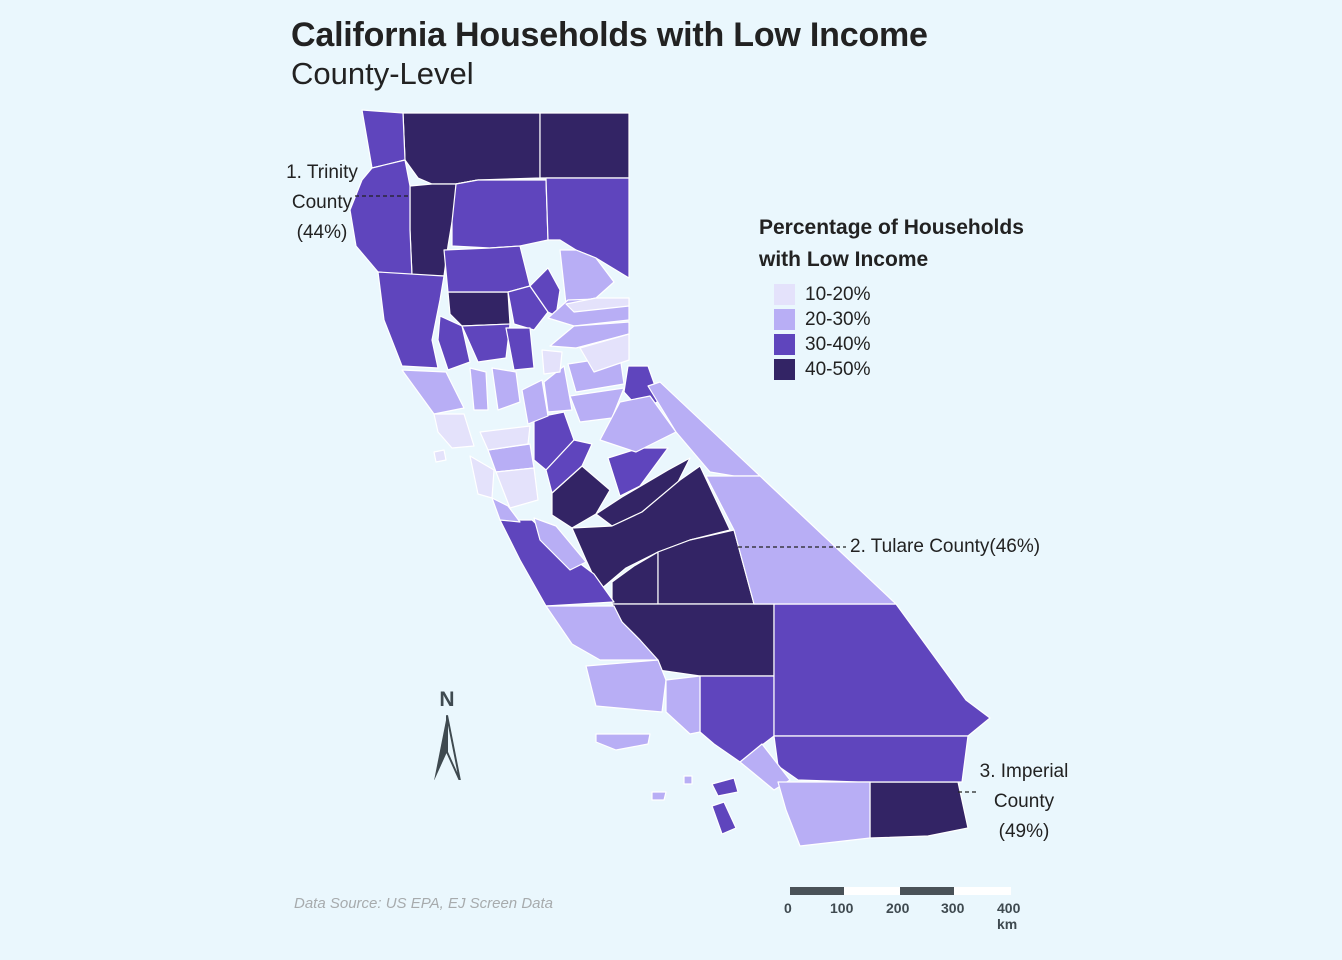 Image resolution: width=1342 pixels, height=960 pixels. Describe the element at coordinates (919, 294) in the screenshot. I see `legend-item-10-20: 10-20%` at that location.